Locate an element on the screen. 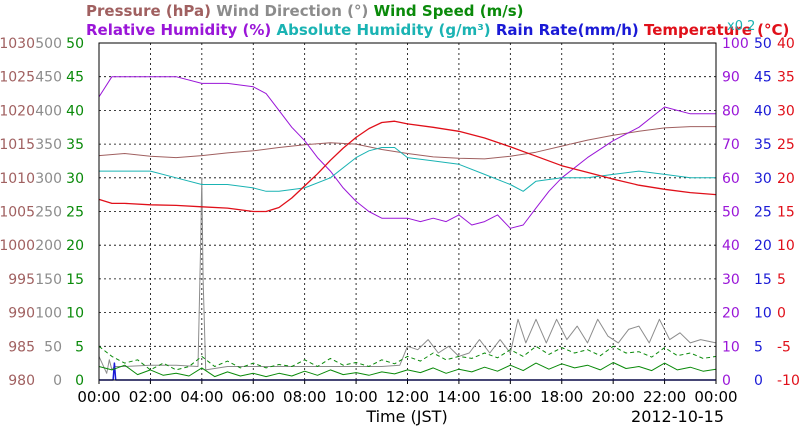 This screenshot has width=800, height=434. tick-wind-speed-35: 35 is located at coordinates (75, 145).